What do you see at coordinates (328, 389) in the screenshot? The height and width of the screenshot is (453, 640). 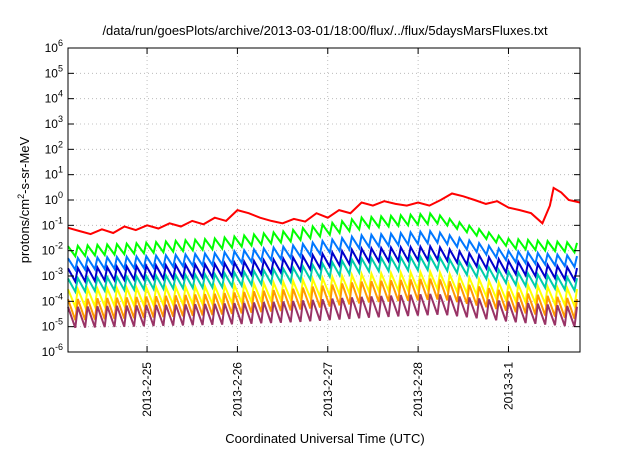 I see `x-tick-label: 2013-2-27` at bounding box center [328, 389].